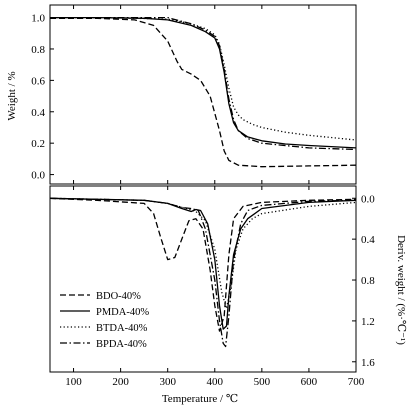 This screenshot has width=410, height=415. I want to click on top-y-tick-label: 1.0, so click(38, 19).